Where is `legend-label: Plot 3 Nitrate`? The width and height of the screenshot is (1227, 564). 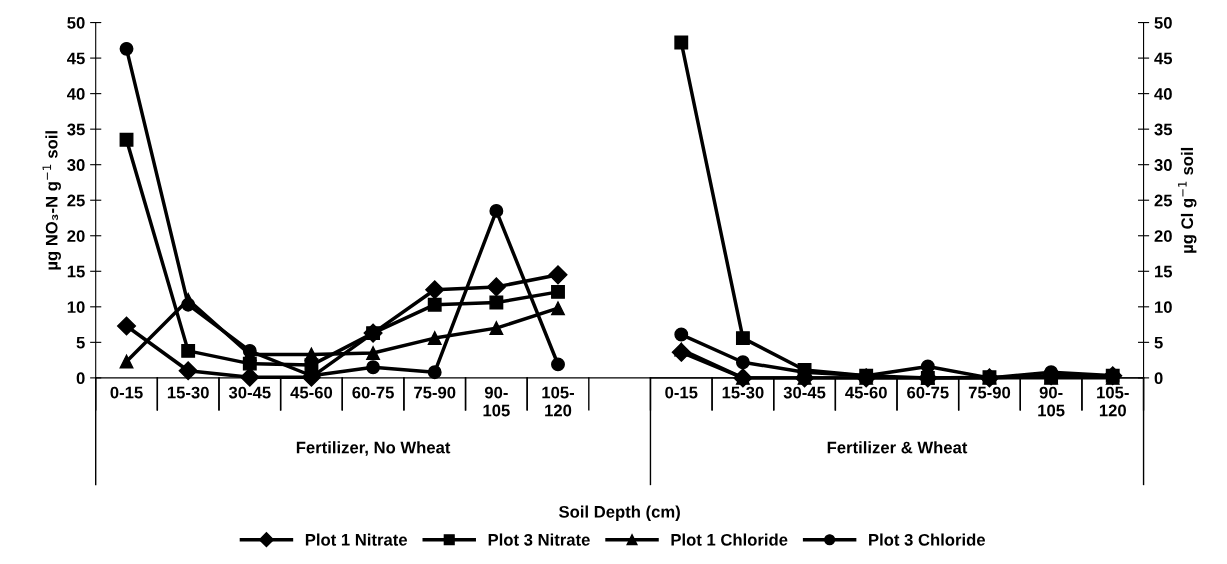
legend-label: Plot 3 Nitrate is located at coordinates (539, 539).